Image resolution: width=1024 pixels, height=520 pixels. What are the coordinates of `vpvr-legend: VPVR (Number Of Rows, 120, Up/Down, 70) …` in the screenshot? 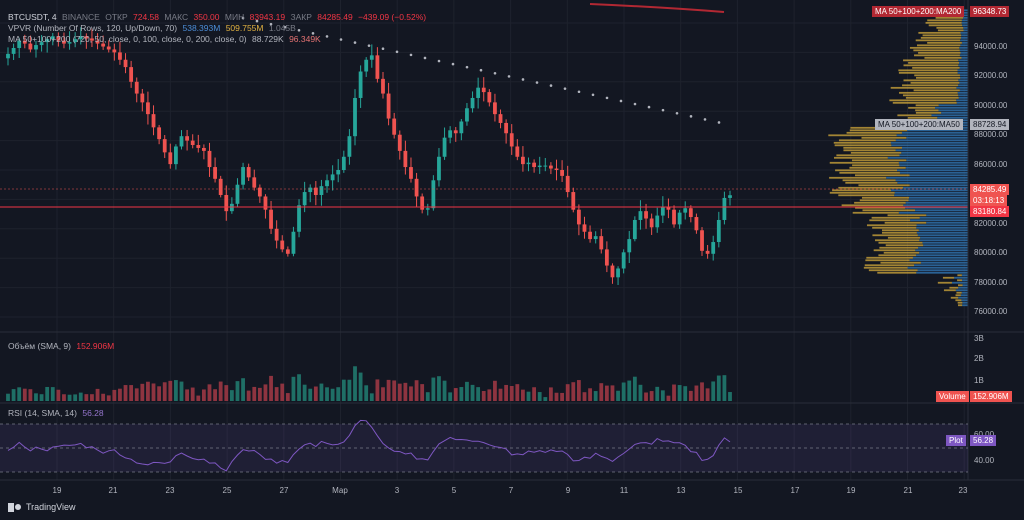 It's located at (153, 28).